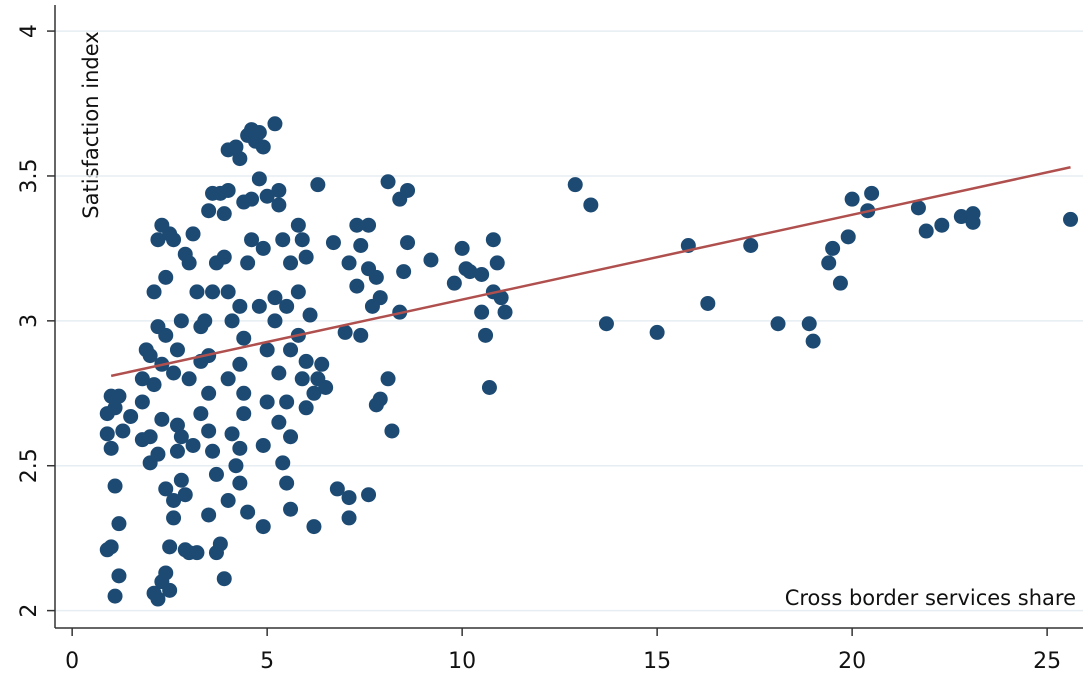 The image size is (1083, 675). Describe the element at coordinates (267, 661) in the screenshot. I see `x-tick-label: 5` at that location.